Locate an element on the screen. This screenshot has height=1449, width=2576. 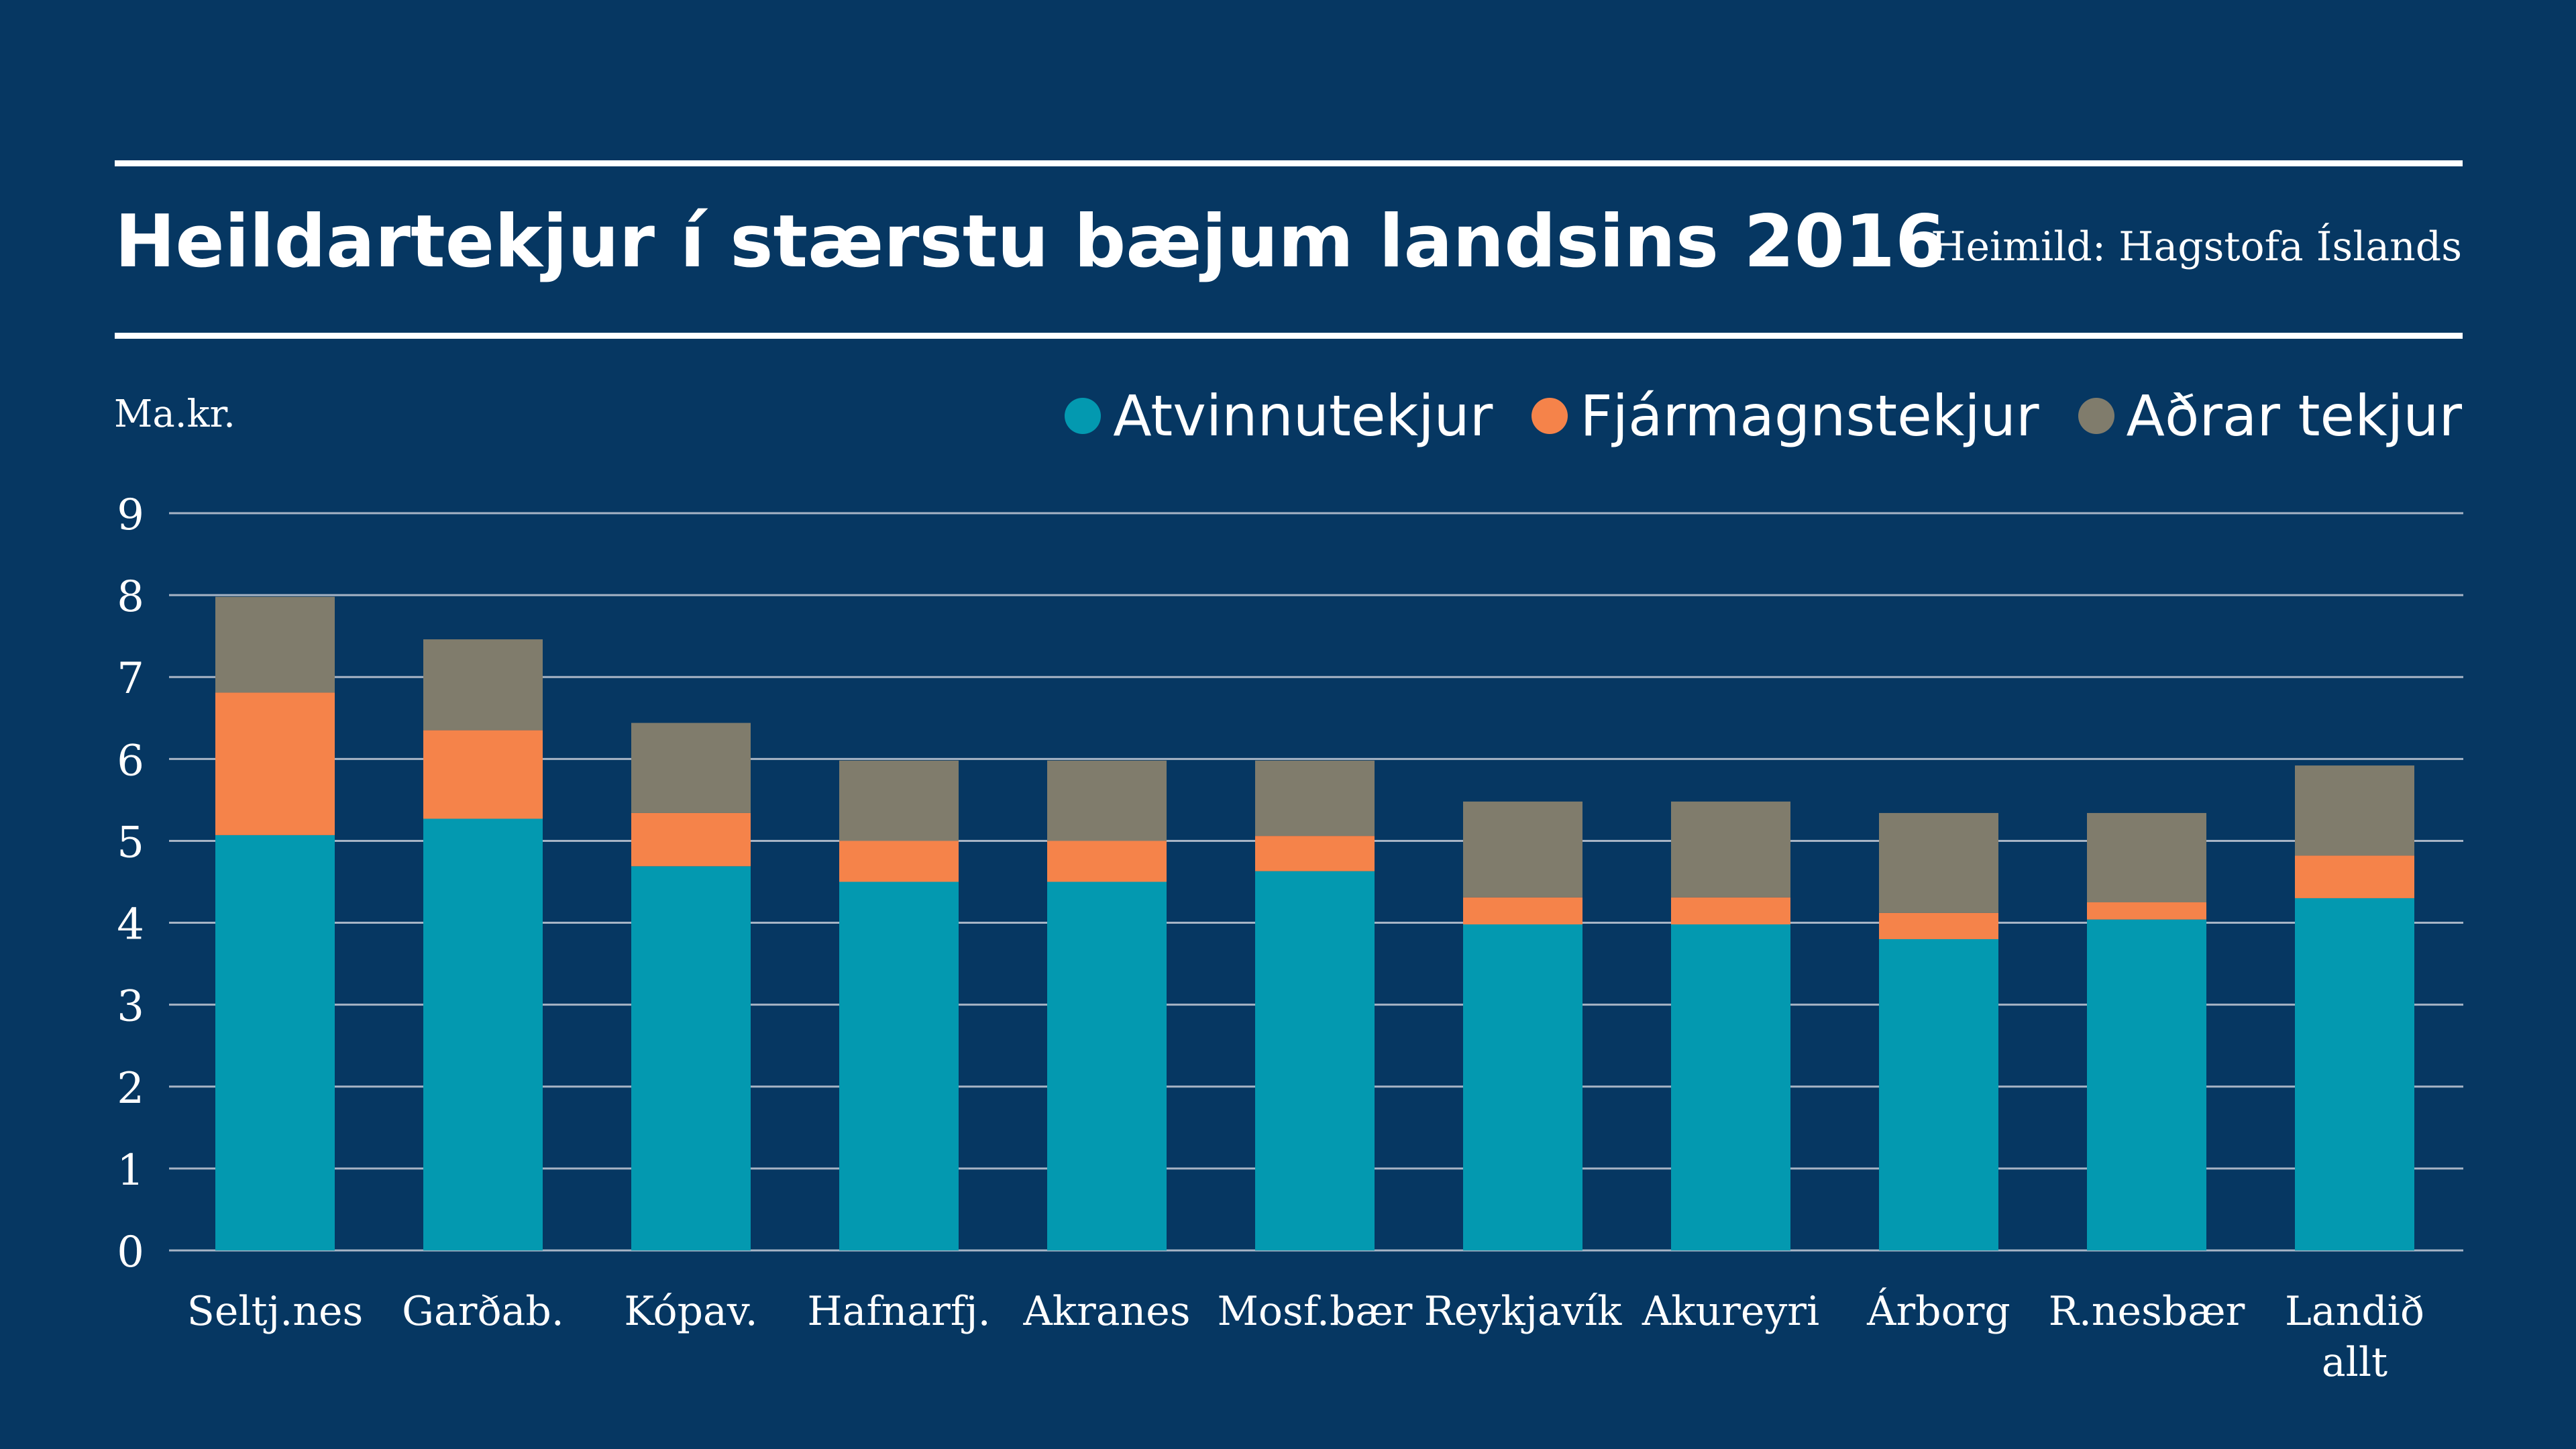
bar-hafnarfj-fjarmagnstekjur is located at coordinates (899, 861).